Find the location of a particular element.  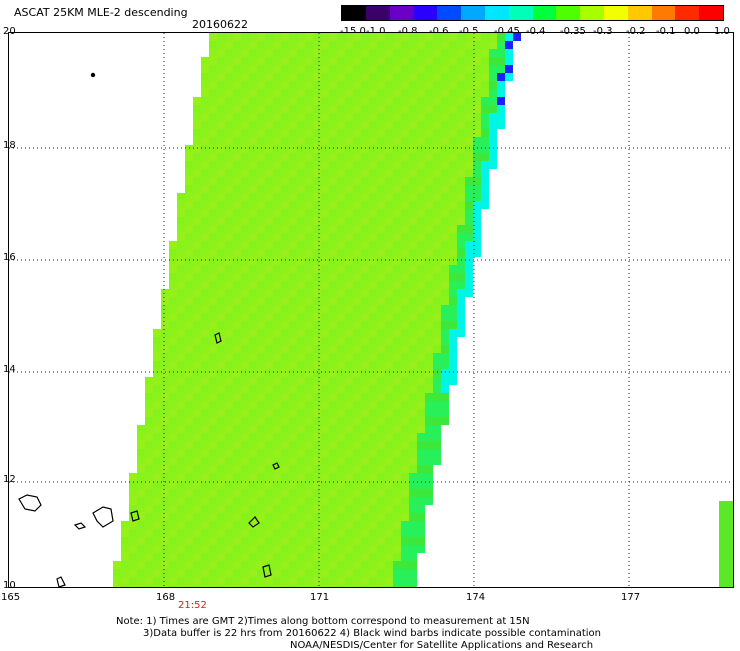

island-outline is located at coordinates (80, 526).